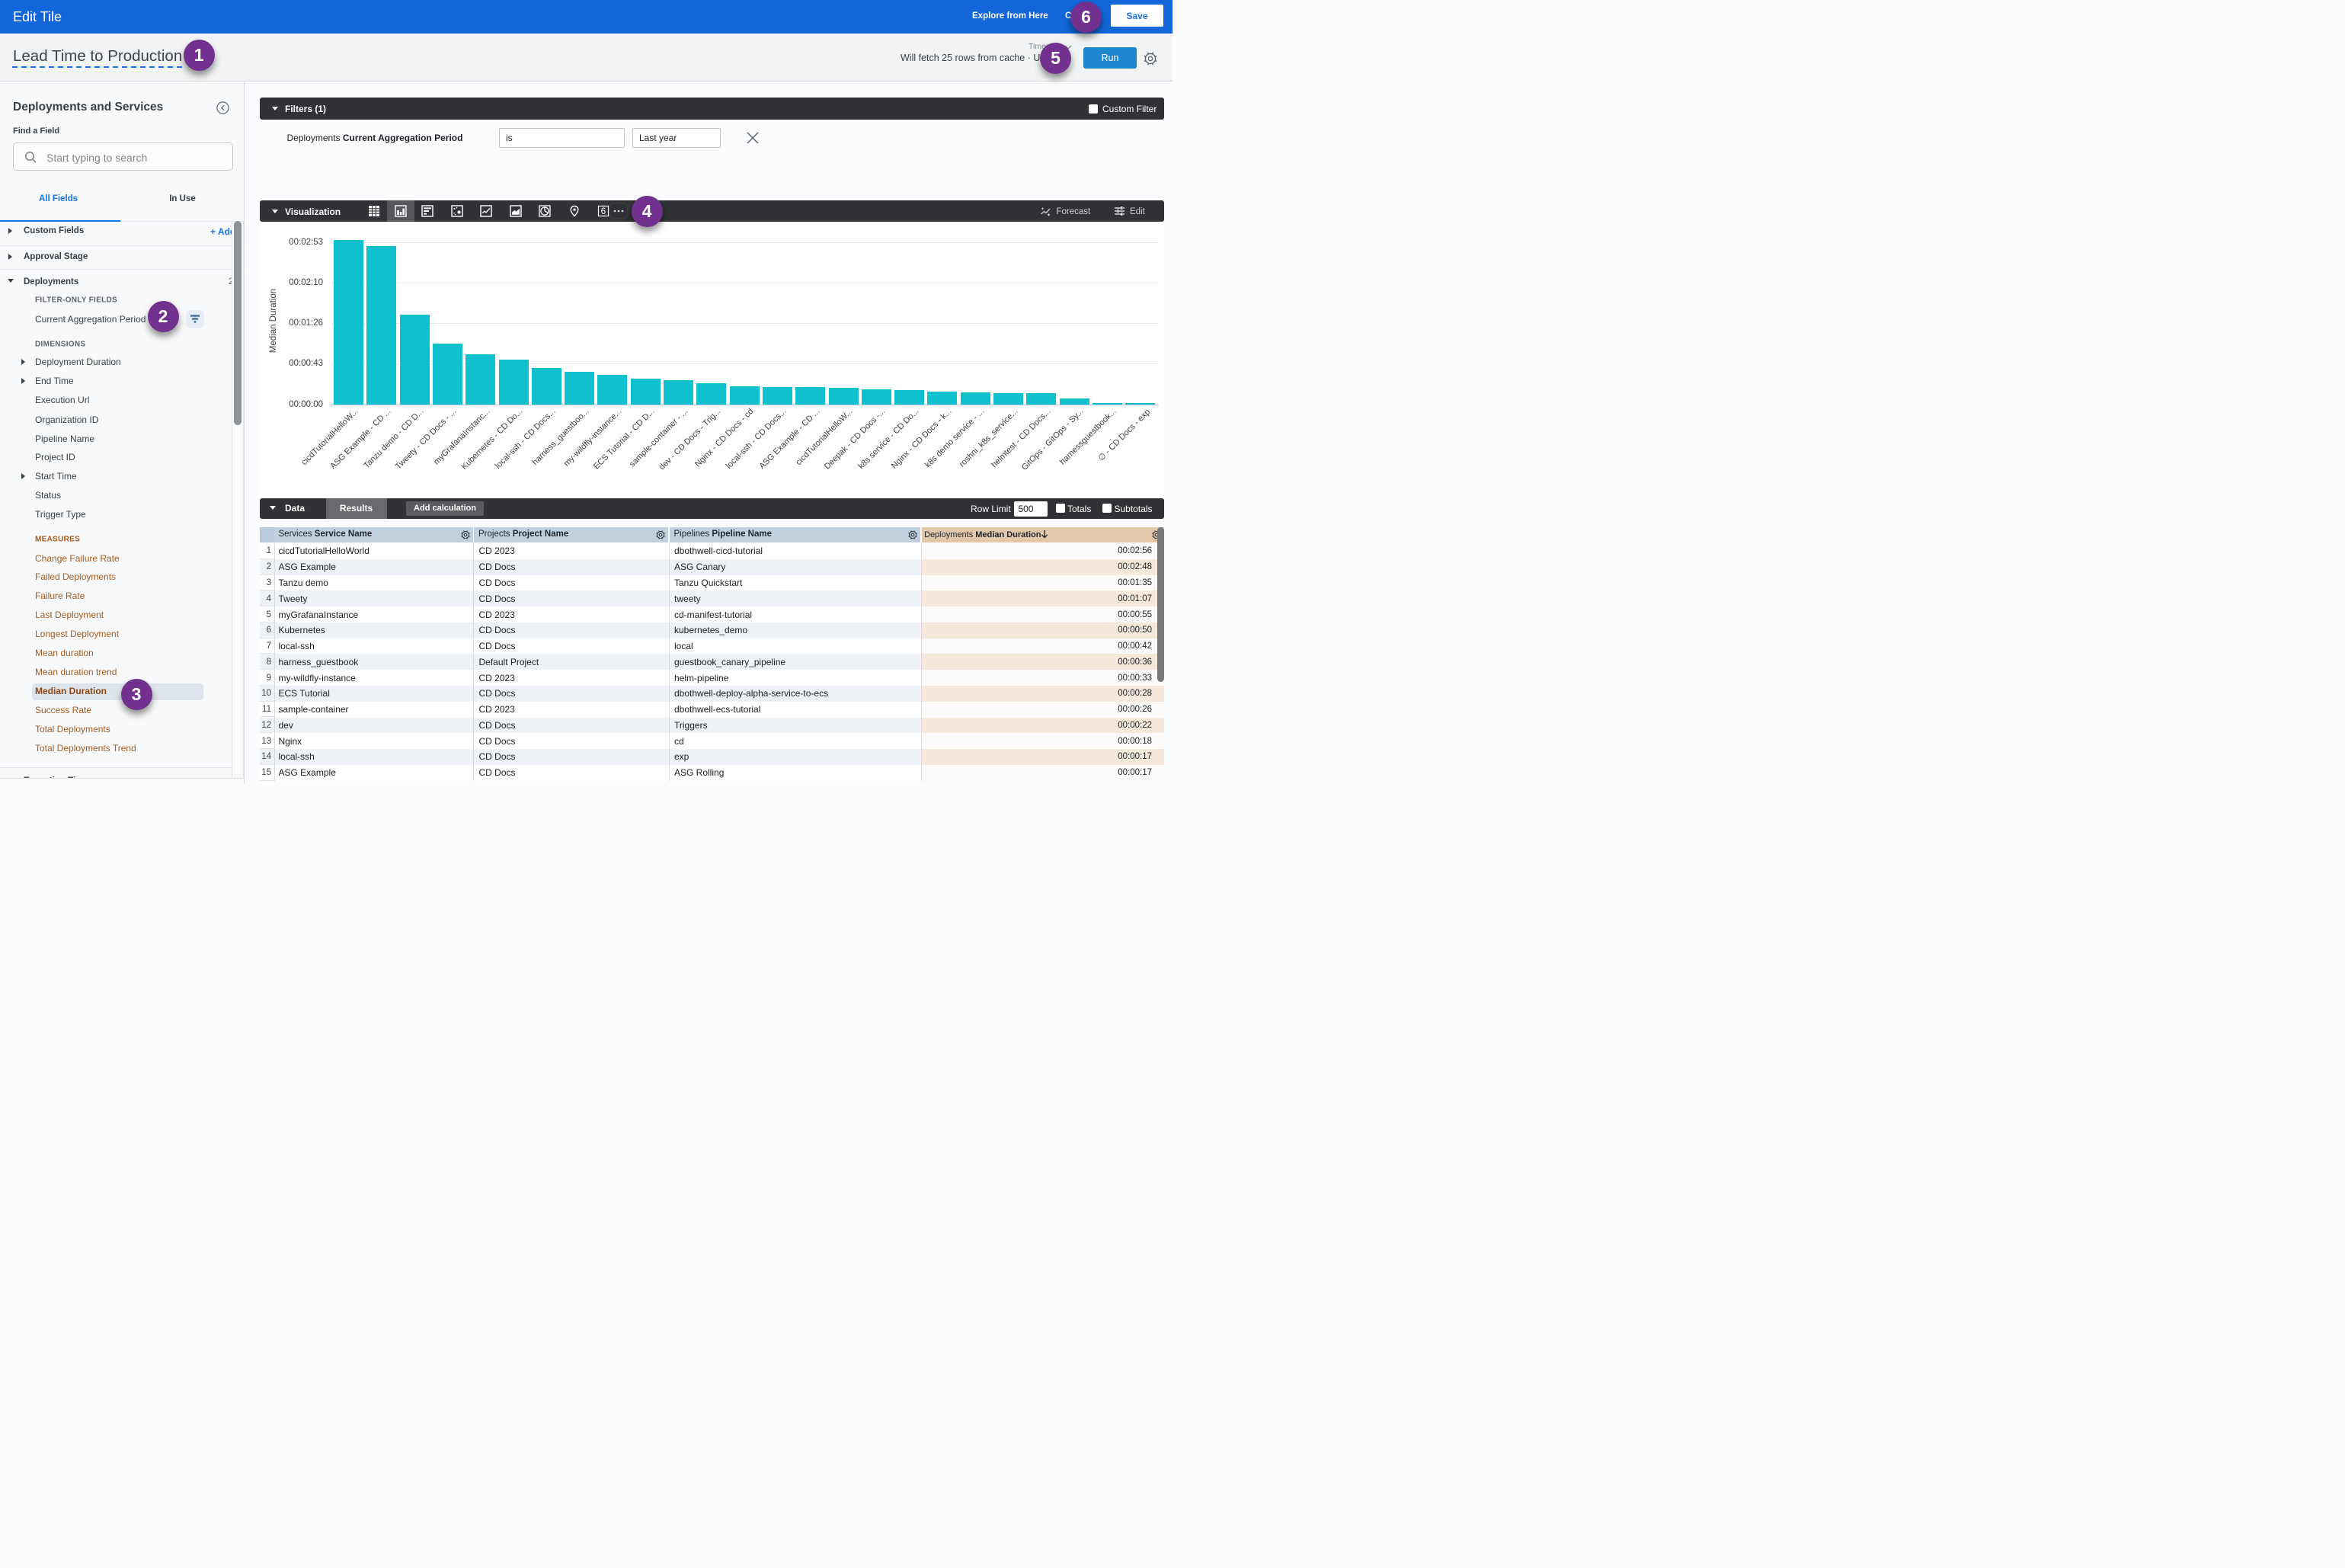  I want to click on svg-text: 6, so click(603, 211).